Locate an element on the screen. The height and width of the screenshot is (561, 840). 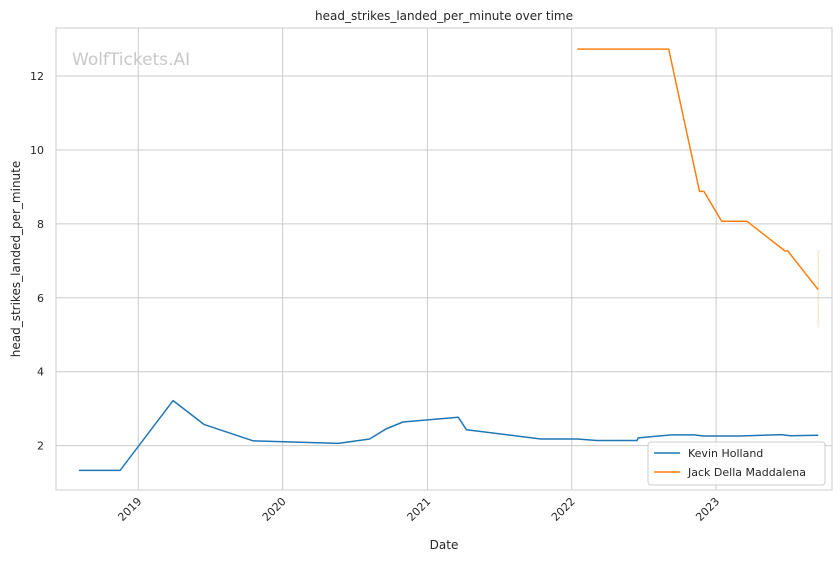
y-tick-label: 8 is located at coordinates (40, 224).